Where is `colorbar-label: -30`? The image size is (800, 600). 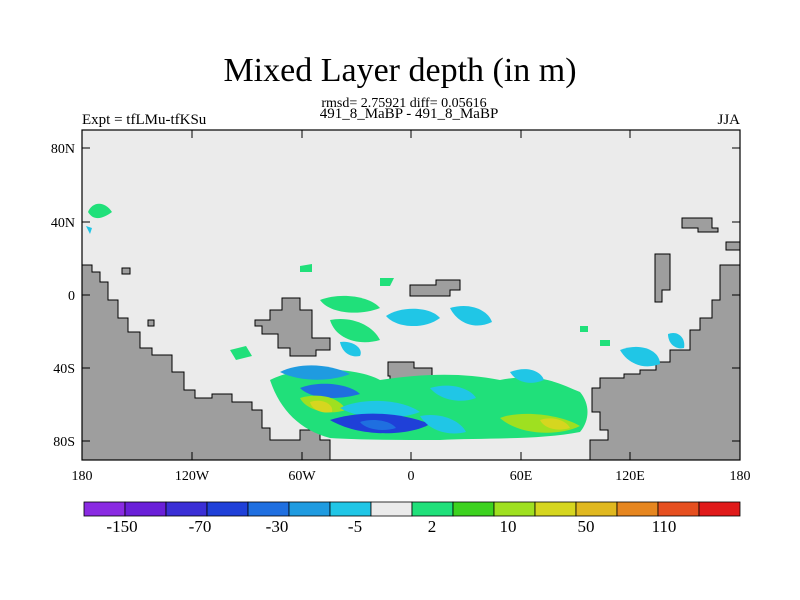
colorbar-label: -30 is located at coordinates (277, 526).